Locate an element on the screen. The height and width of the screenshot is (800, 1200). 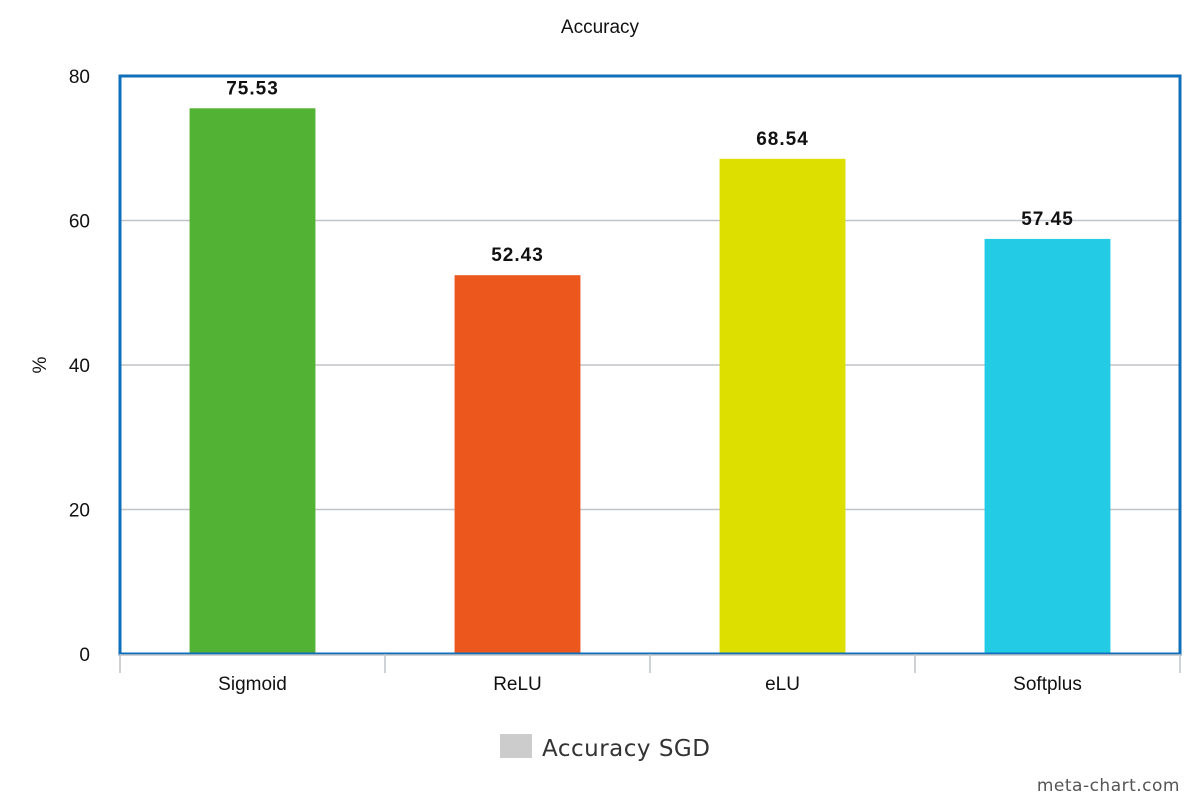
y-axis-label: % is located at coordinates (40, 364).